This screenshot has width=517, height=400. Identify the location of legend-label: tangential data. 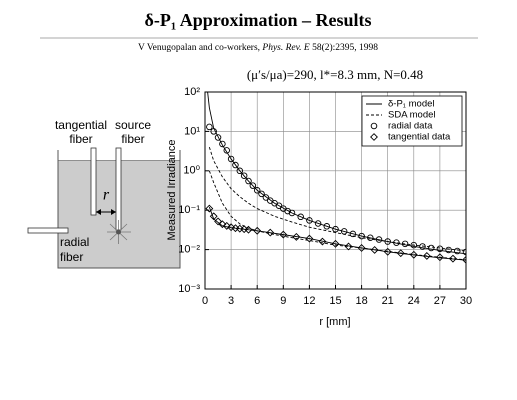
(419, 137).